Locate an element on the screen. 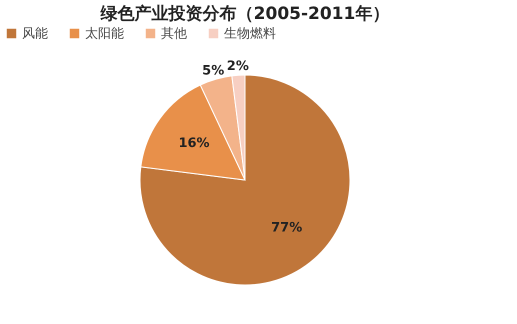 The width and height of the screenshot is (517, 324). data-label: 16% is located at coordinates (194, 143).